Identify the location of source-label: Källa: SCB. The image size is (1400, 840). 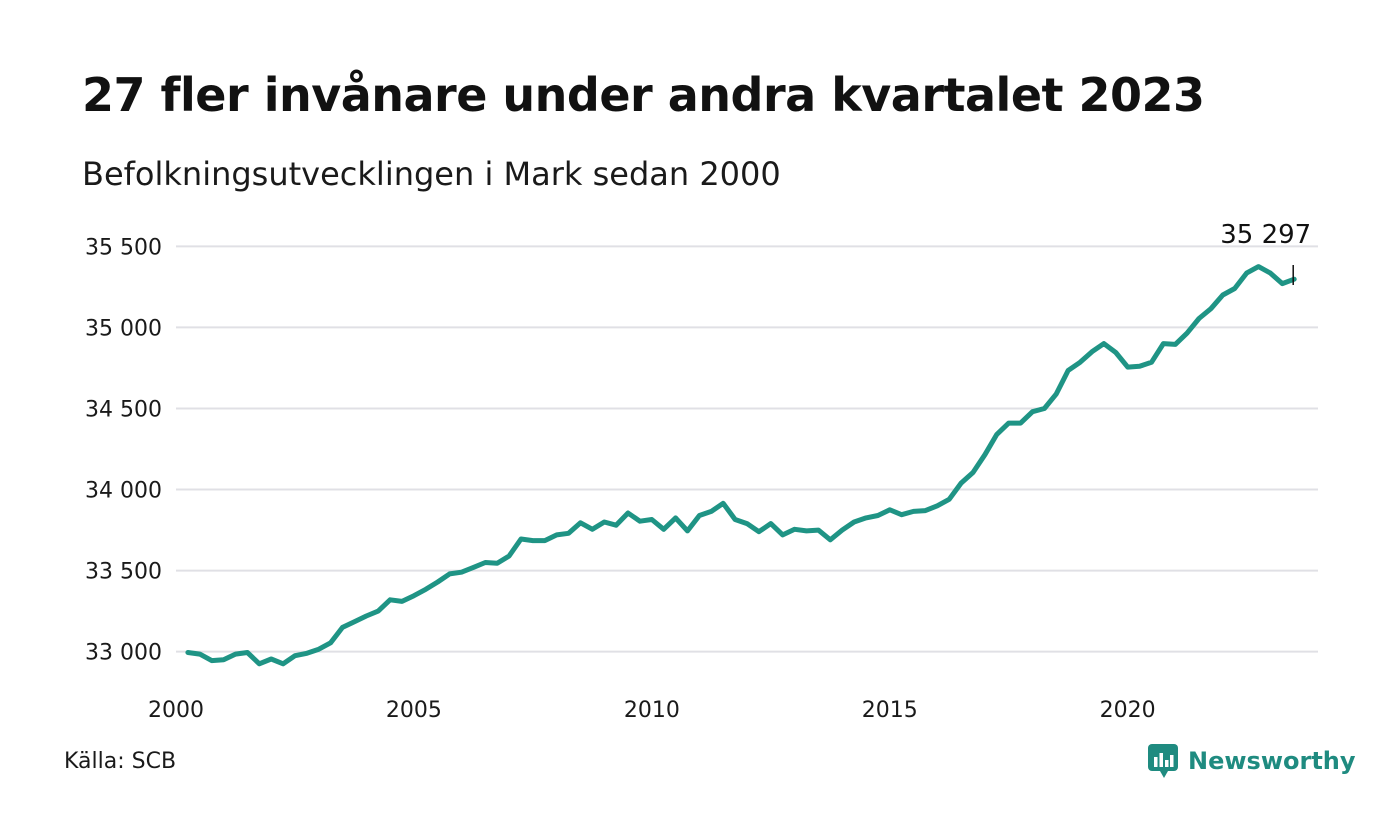
(120, 761).